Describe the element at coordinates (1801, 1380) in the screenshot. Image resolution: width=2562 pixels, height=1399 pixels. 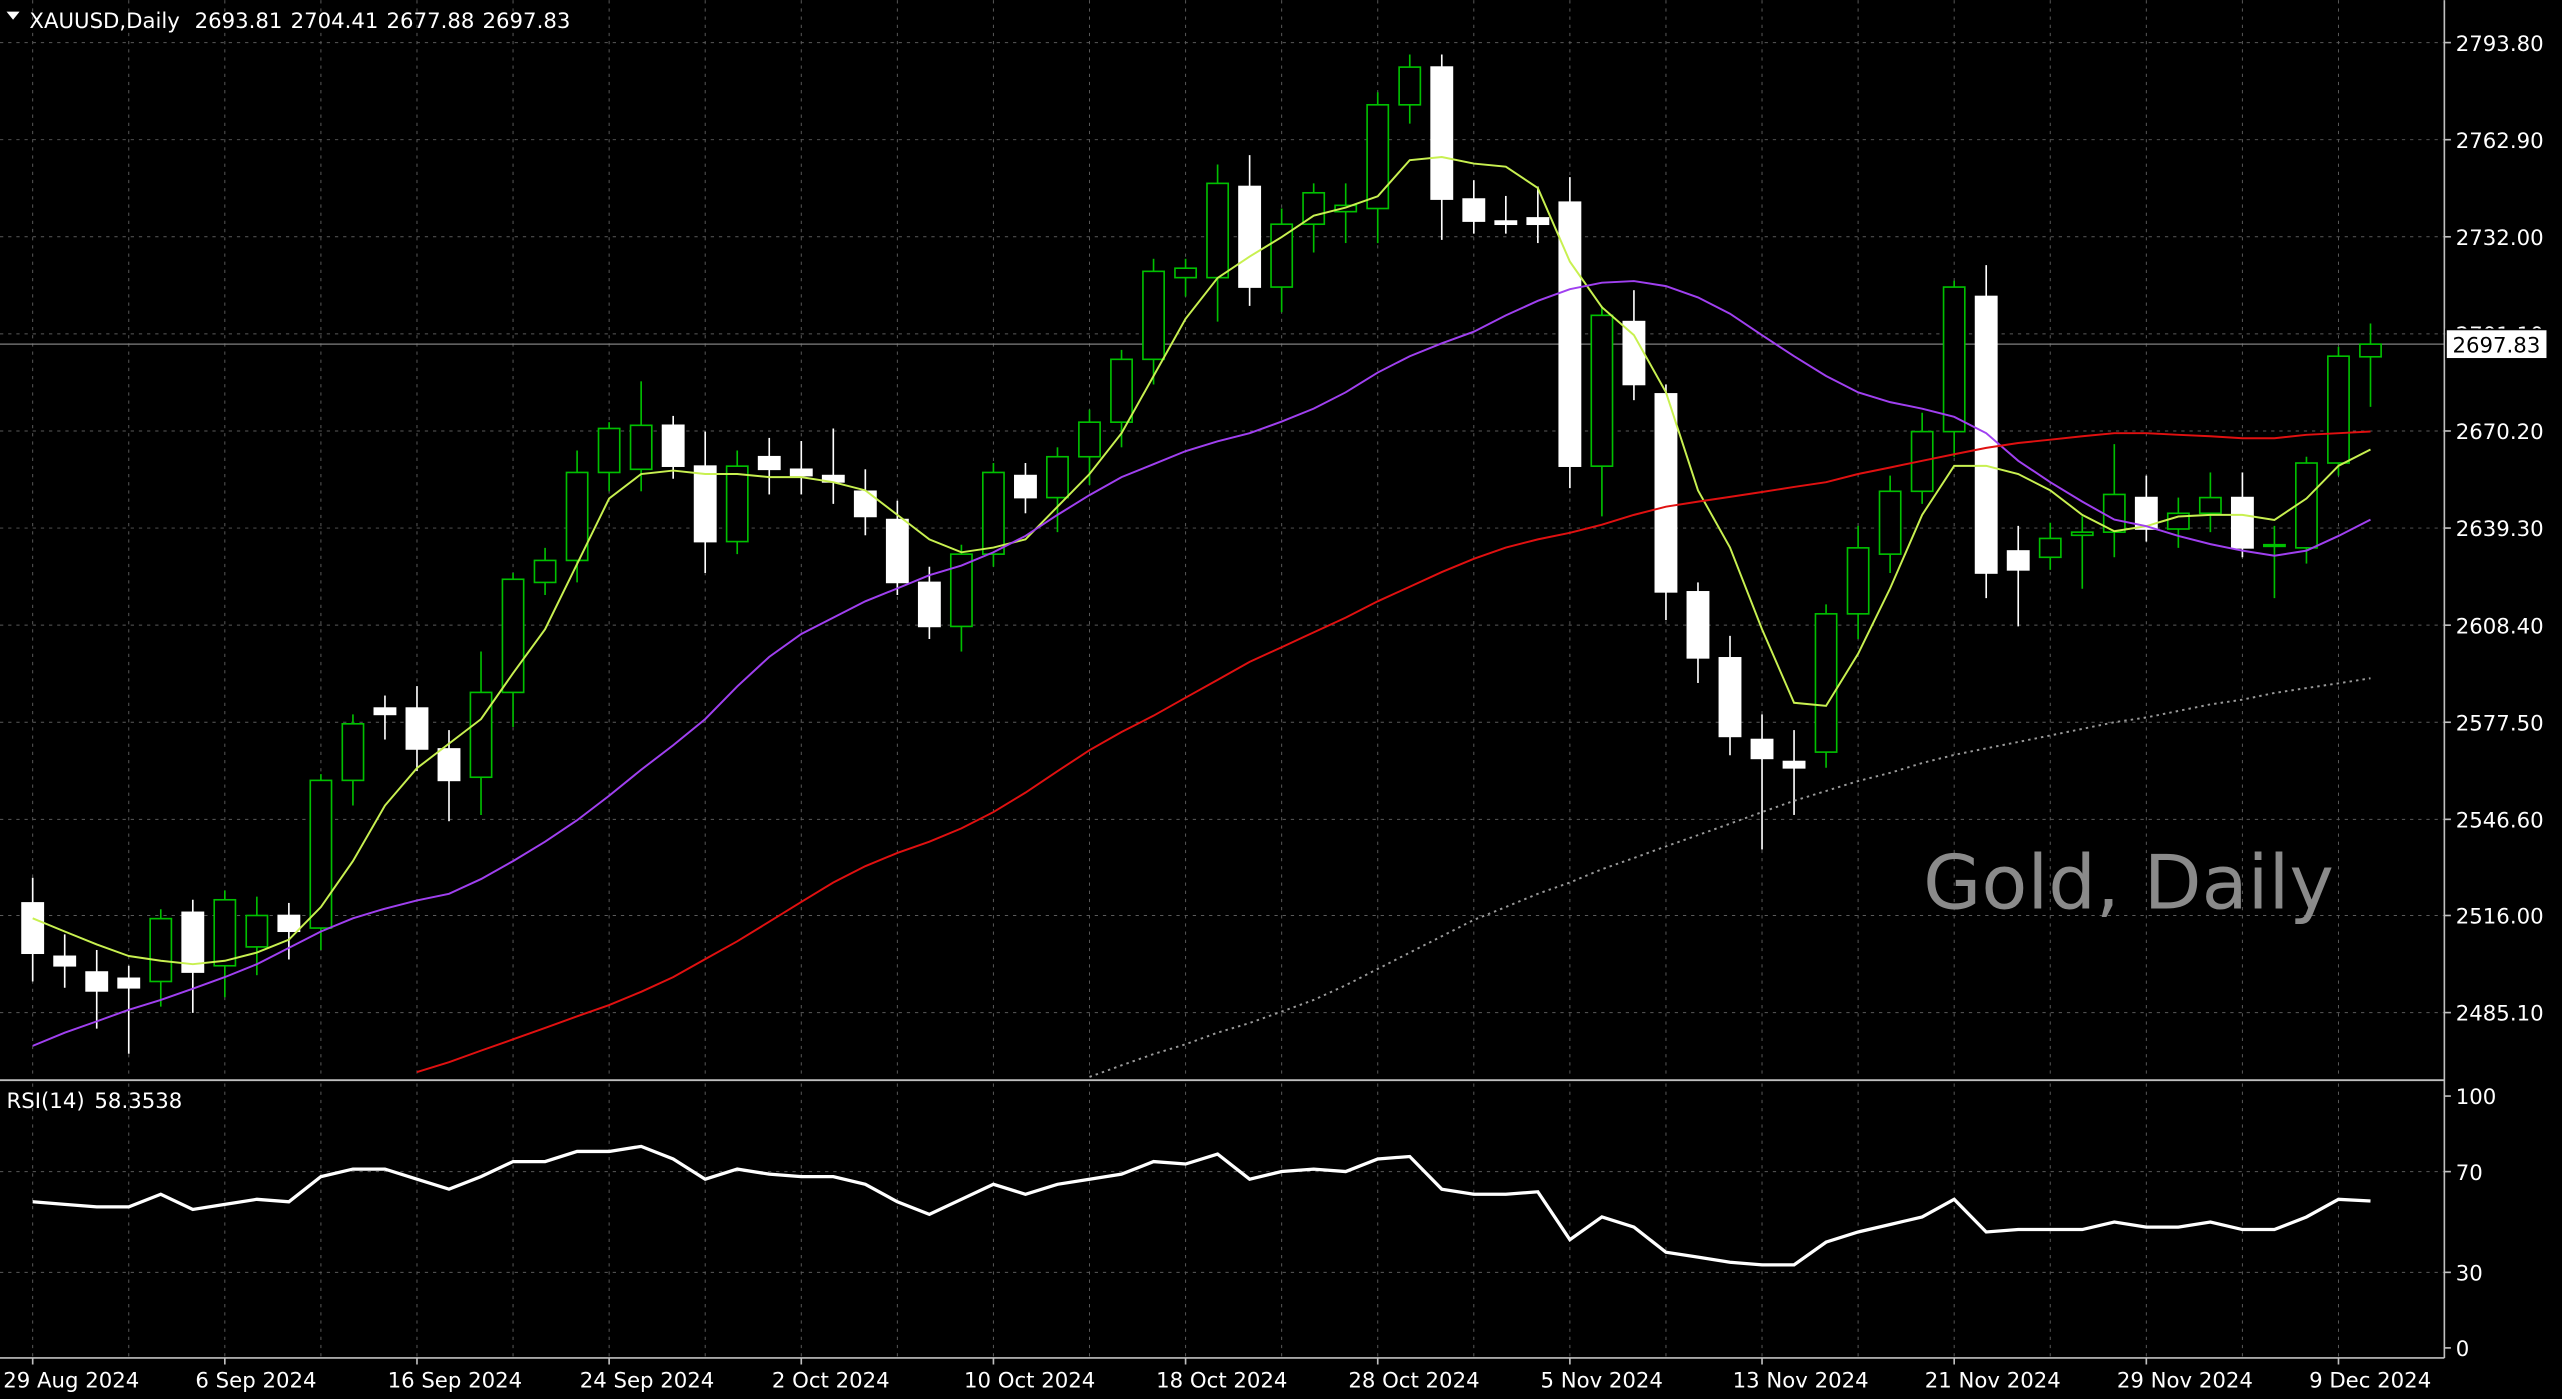
I see `x-tick-label: 13 Nov 2024` at that location.